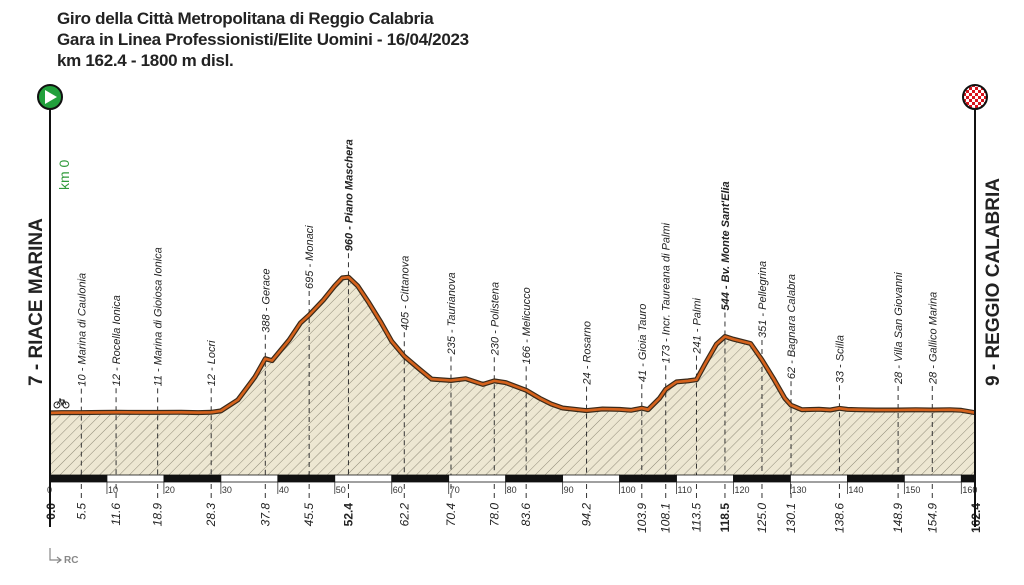 The image size is (1024, 585). What do you see at coordinates (309, 515) in the screenshot?
I see `waypoint-km-label: 45.5` at bounding box center [309, 515].